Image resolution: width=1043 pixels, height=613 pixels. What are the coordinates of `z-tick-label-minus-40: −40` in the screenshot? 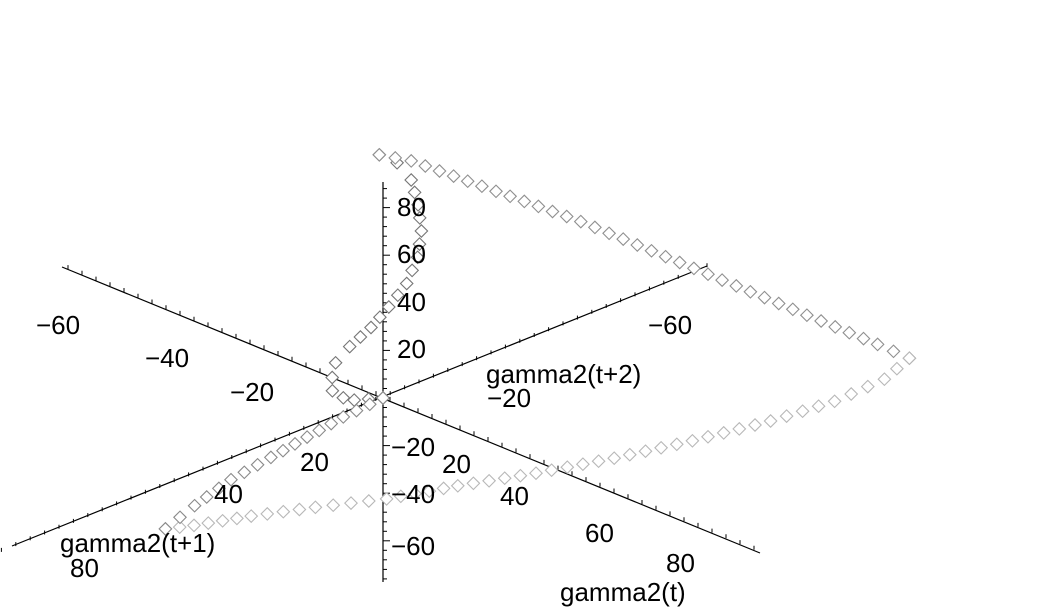 It's located at (413, 494).